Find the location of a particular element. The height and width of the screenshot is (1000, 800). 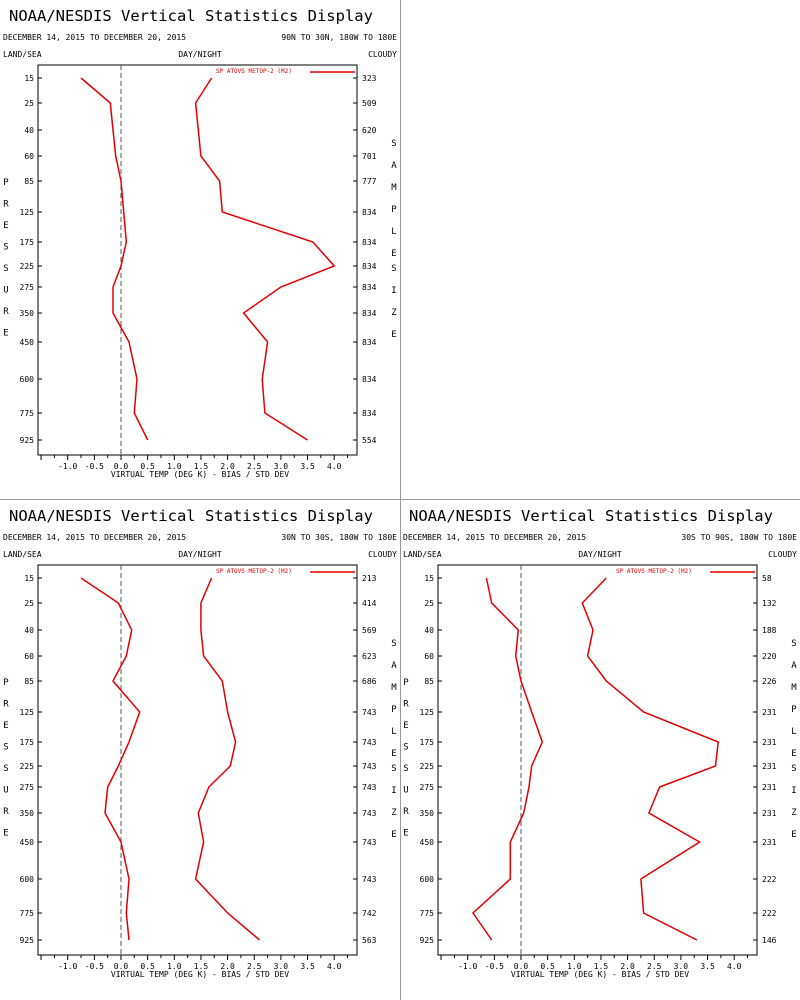

pressure-level-label: 225 is located at coordinates (27, 766).